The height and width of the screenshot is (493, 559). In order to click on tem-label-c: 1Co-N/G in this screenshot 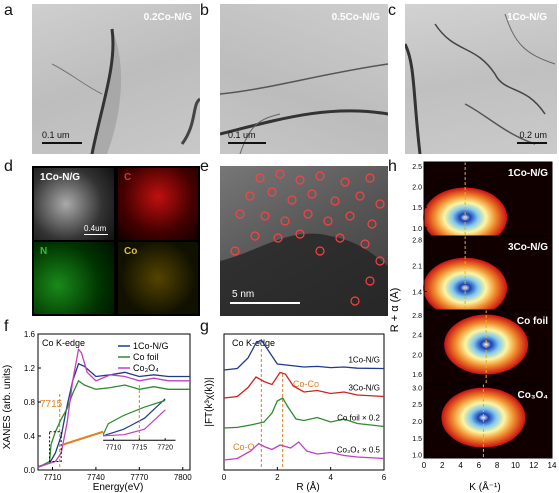, I will do `click(527, 17)`.